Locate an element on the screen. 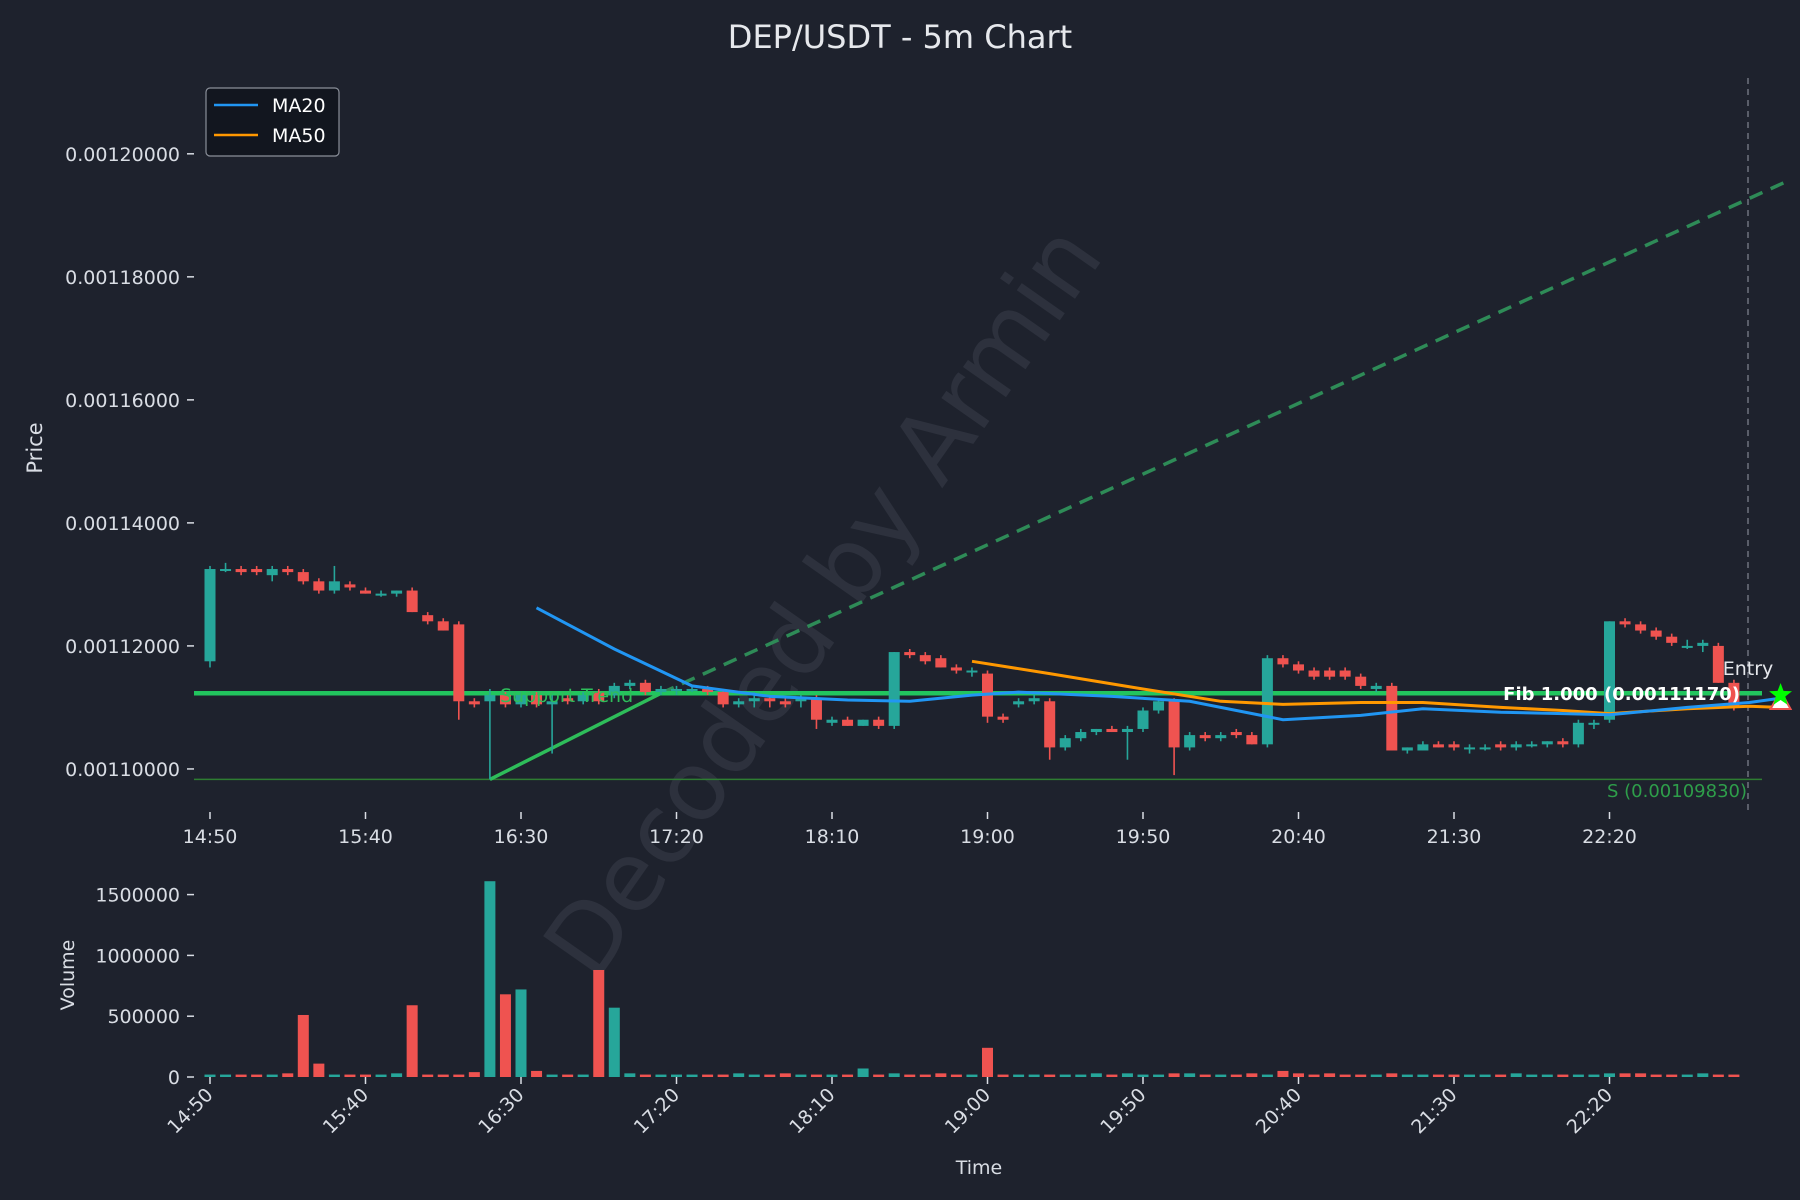 The height and width of the screenshot is (1200, 1800). volume-time-tick-label: 19:50 is located at coordinates (1123, 1111).